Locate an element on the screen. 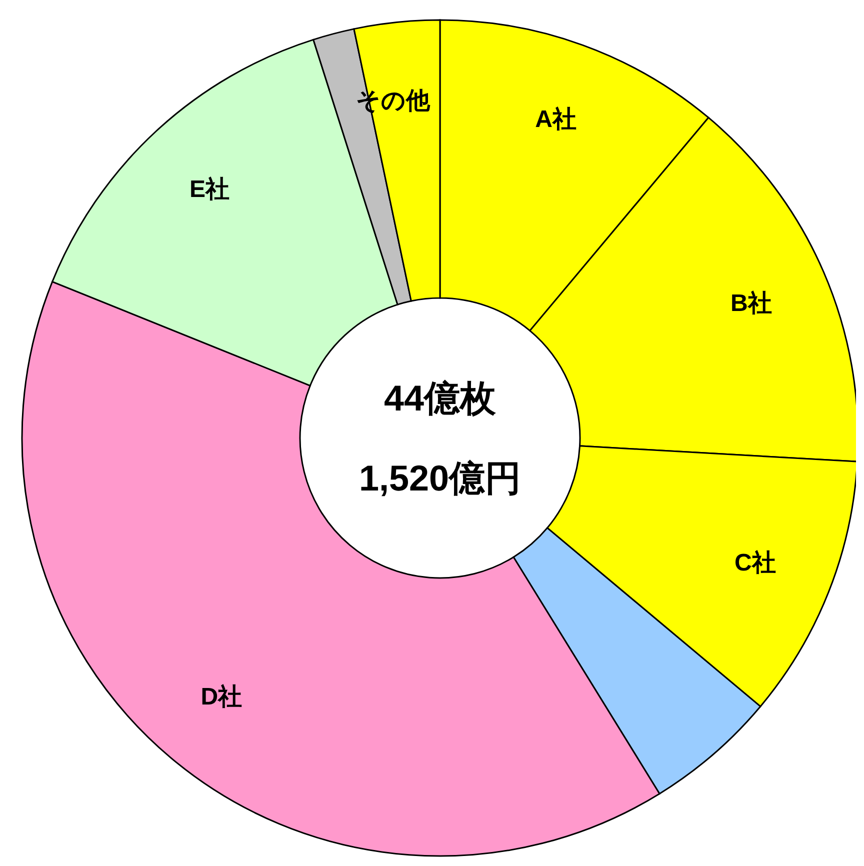  slice-label: C社 is located at coordinates (755, 562).